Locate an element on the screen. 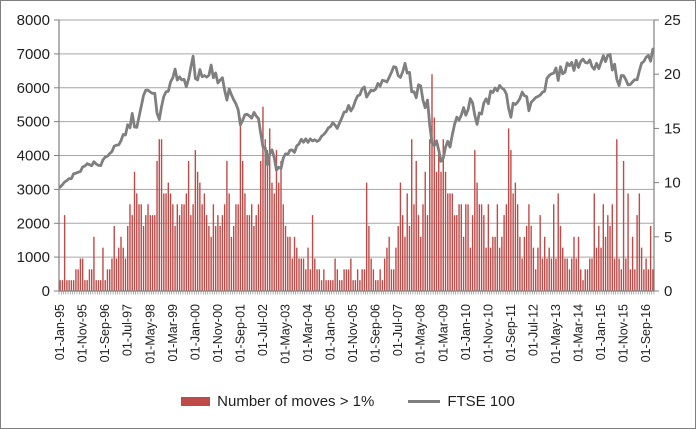 Image resolution: width=696 pixels, height=429 pixels. right-axis-label: 15 is located at coordinates (672, 128).